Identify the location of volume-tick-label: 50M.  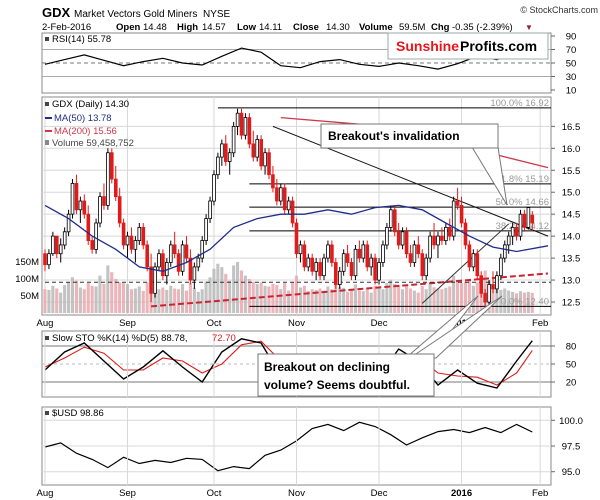
(30, 296).